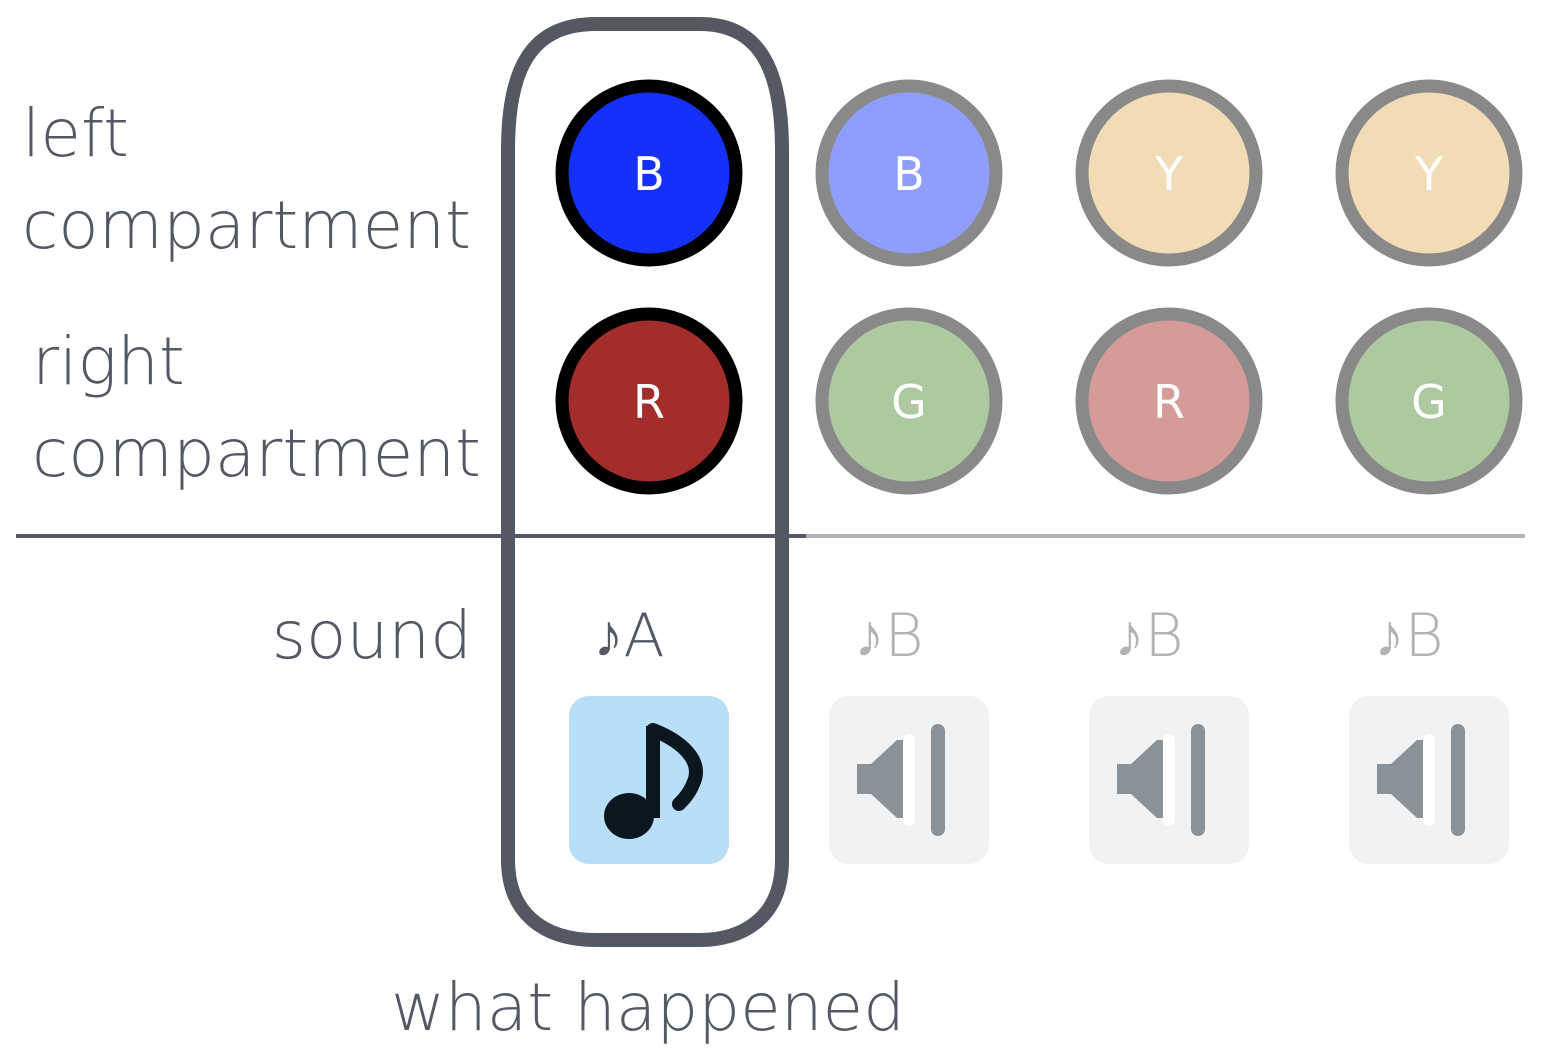  I want to click on right-ball-letter-1: R, so click(649, 402).